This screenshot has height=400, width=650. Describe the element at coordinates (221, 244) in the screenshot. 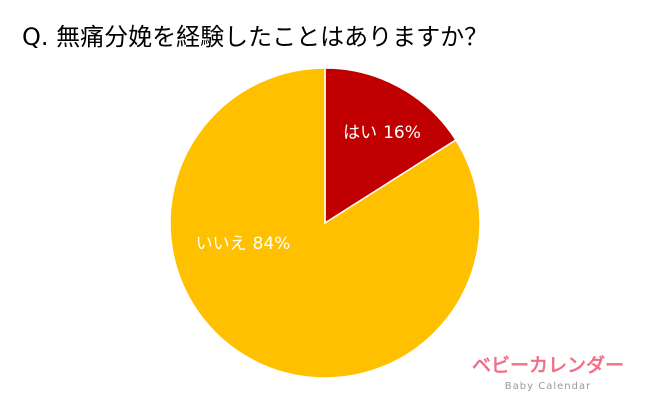

I see `category-label: いいえ` at that location.